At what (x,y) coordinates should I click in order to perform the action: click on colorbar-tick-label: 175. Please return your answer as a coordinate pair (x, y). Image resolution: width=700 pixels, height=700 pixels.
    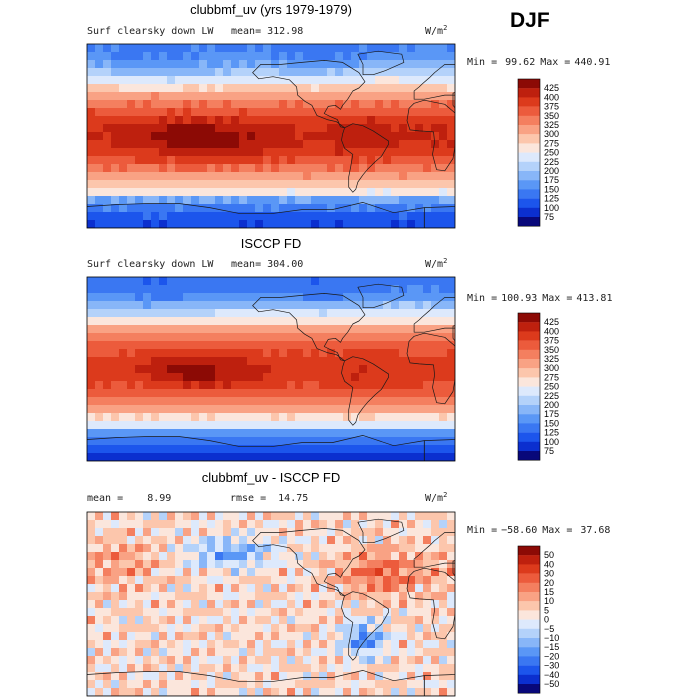
    Looking at the image, I should click on (551, 414).